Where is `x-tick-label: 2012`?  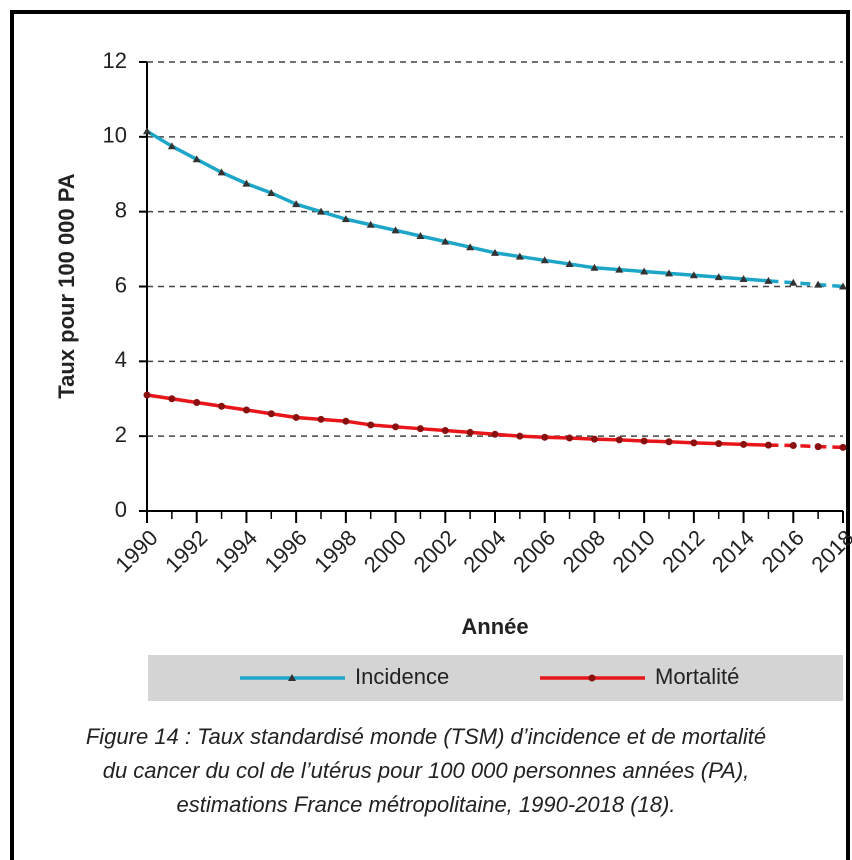
x-tick-label: 2012 is located at coordinates (683, 551).